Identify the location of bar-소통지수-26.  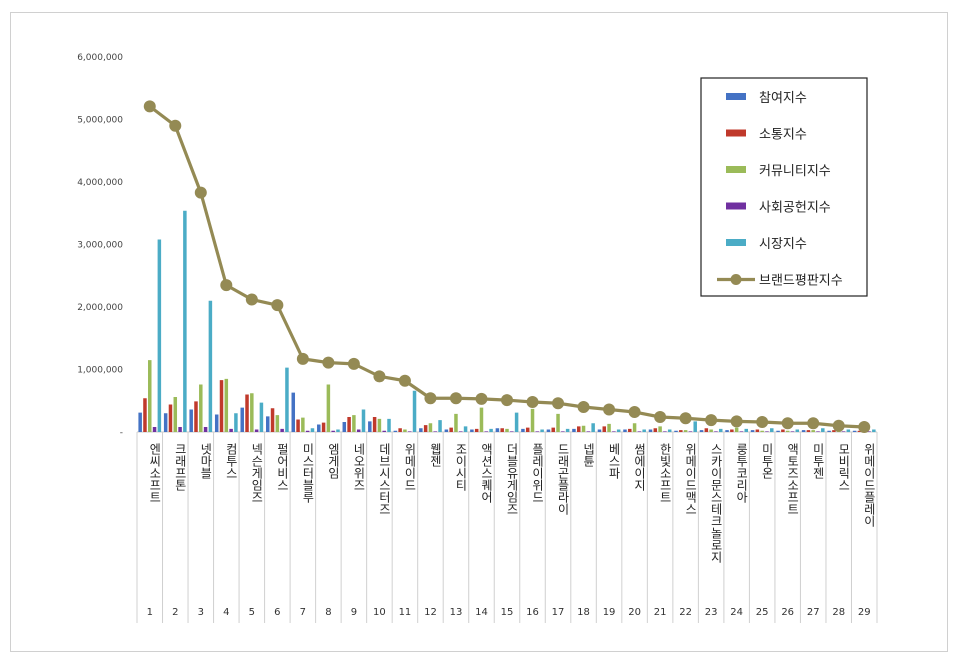
(783, 430).